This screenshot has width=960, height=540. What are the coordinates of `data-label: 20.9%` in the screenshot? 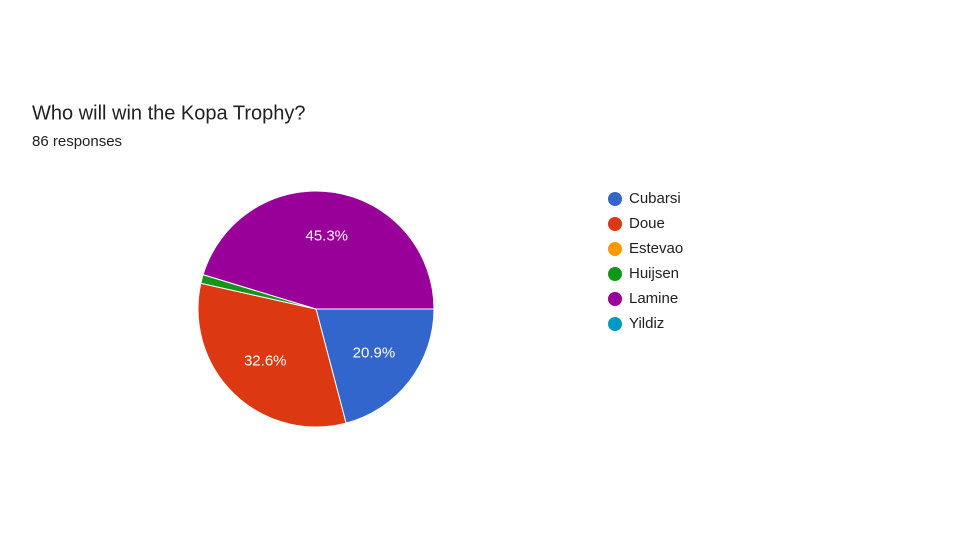 It's located at (374, 353).